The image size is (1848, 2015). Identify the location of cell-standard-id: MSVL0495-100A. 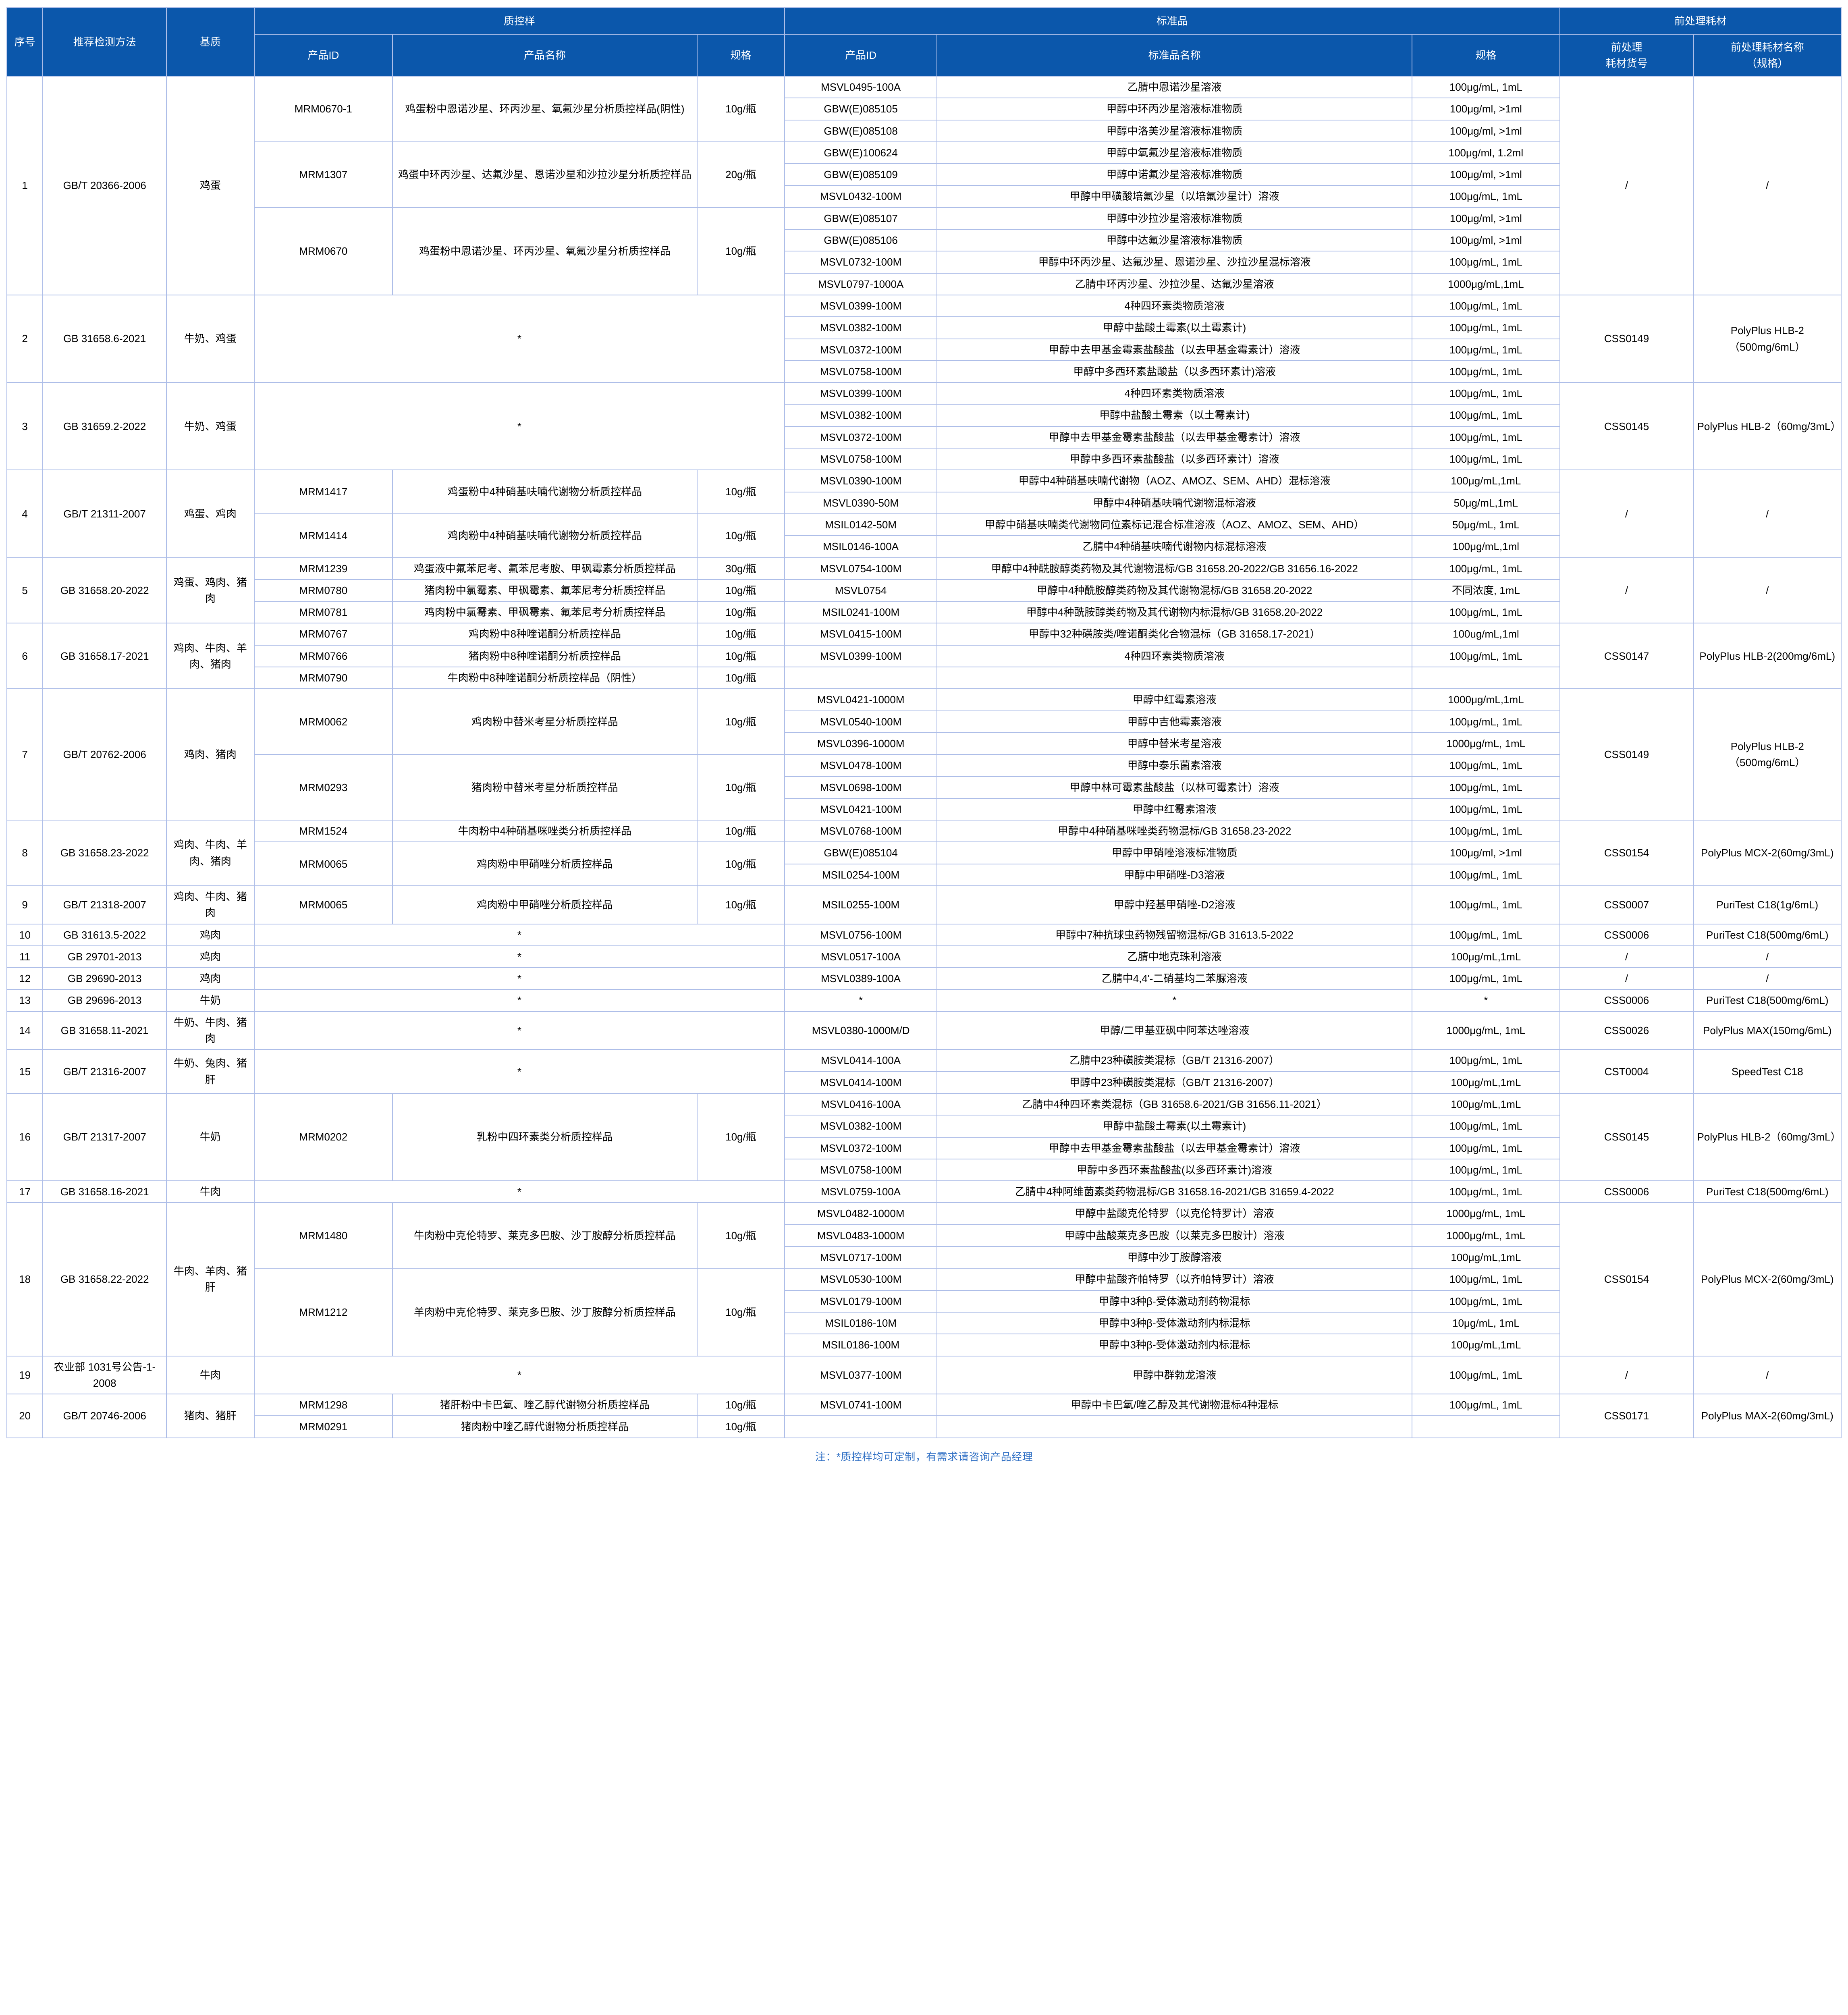
(860, 87).